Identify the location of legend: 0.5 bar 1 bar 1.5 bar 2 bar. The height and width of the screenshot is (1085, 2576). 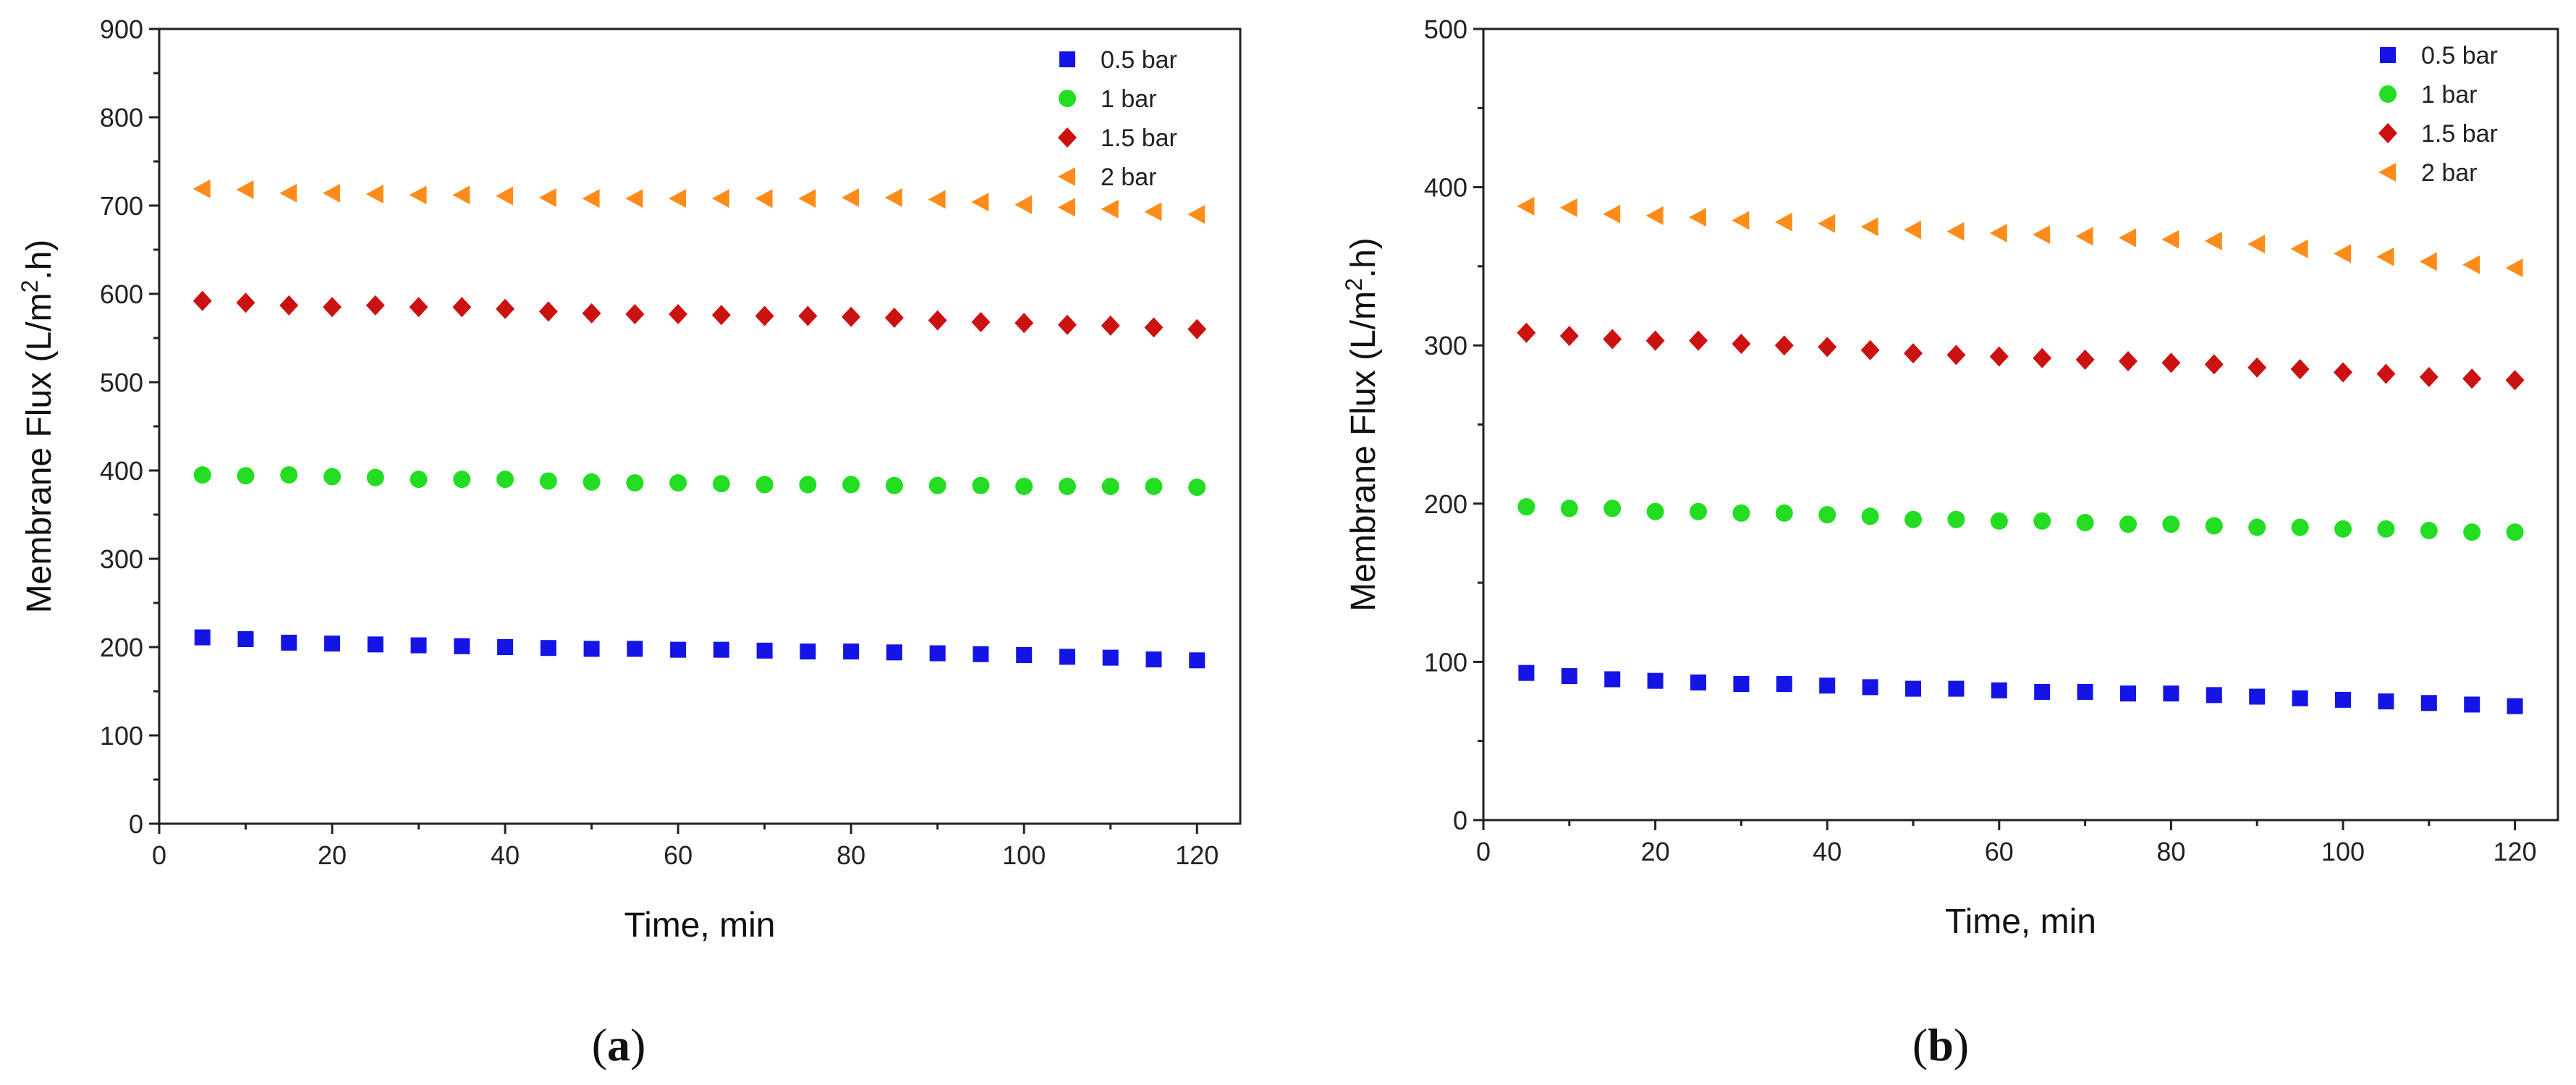
(2438, 114).